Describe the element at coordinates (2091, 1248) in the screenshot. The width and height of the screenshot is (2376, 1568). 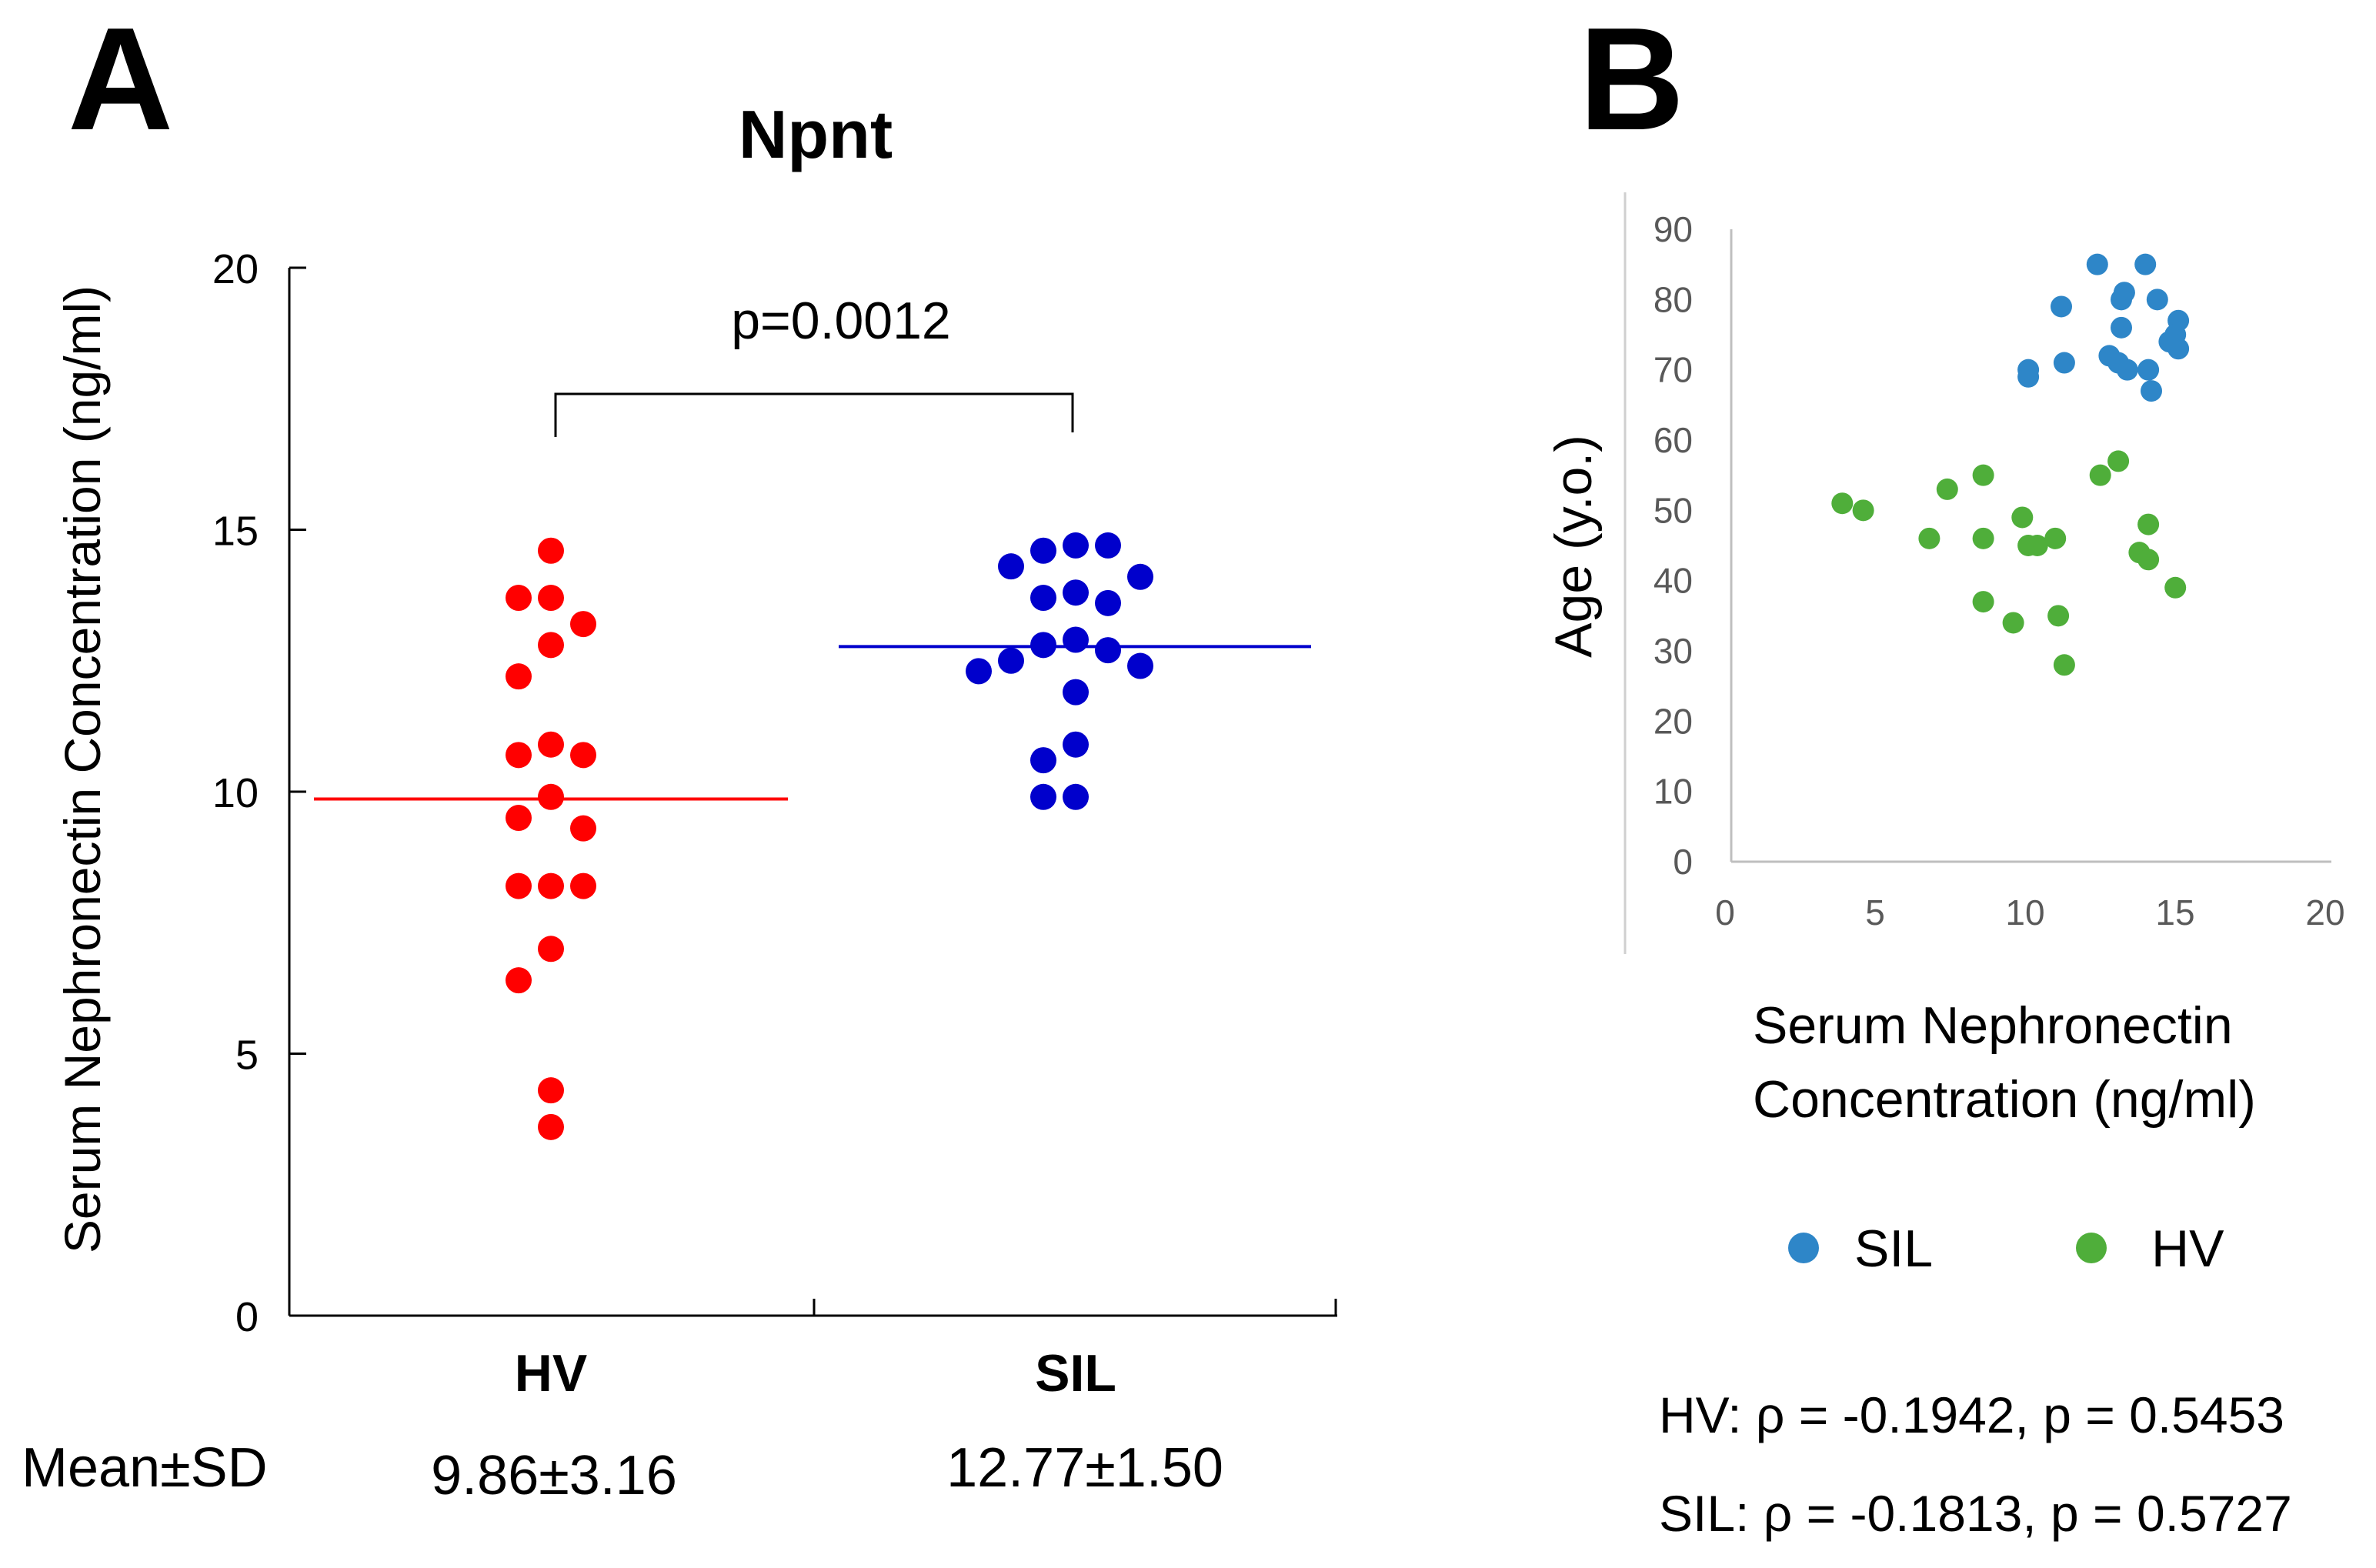
I see `legend-marker-hv` at that location.